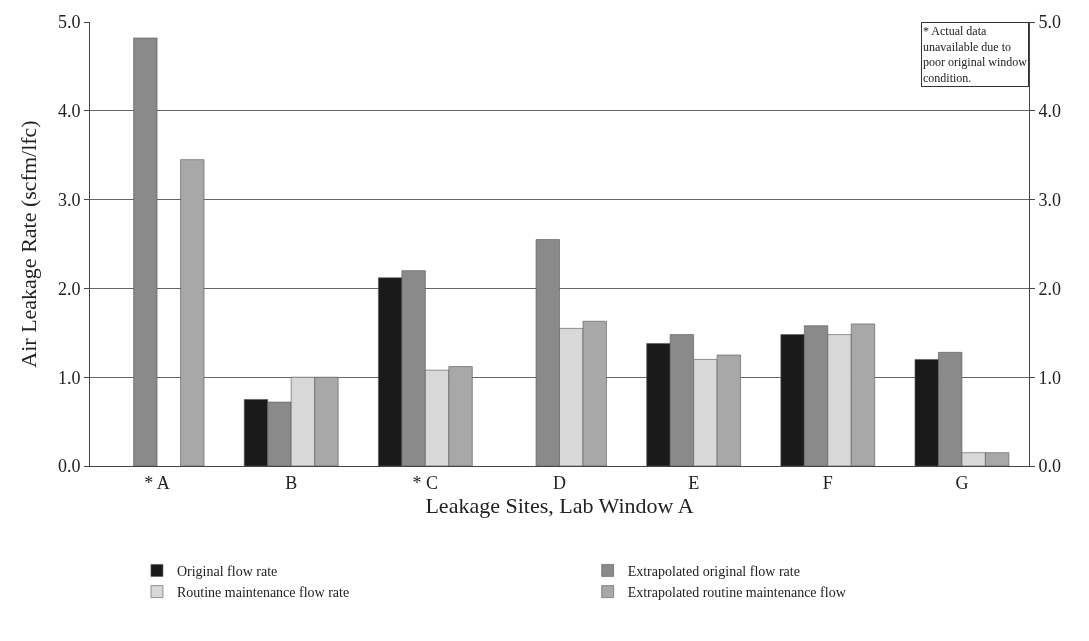 Image resolution: width=1089 pixels, height=641 pixels. I want to click on y2-tick-label: 3.0, so click(1050, 199).